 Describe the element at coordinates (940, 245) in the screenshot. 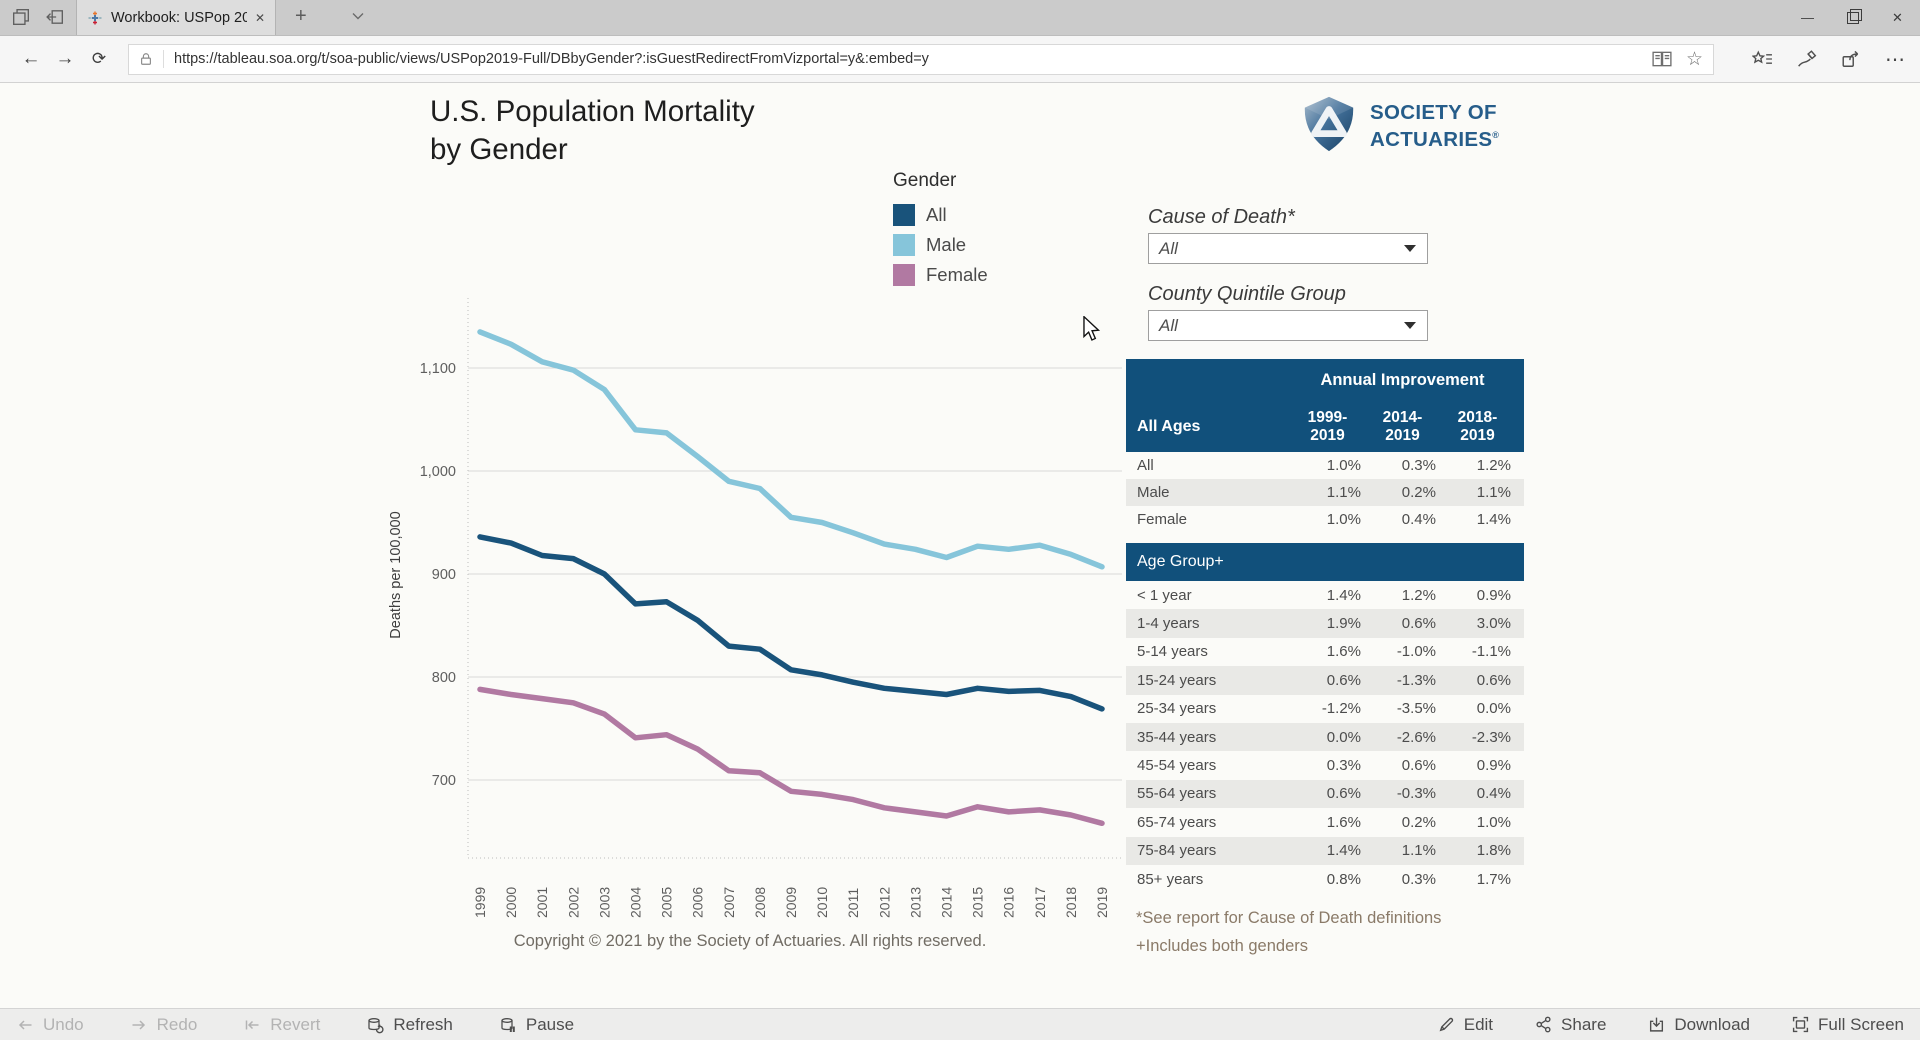

I see `legend-item-male: Male` at that location.